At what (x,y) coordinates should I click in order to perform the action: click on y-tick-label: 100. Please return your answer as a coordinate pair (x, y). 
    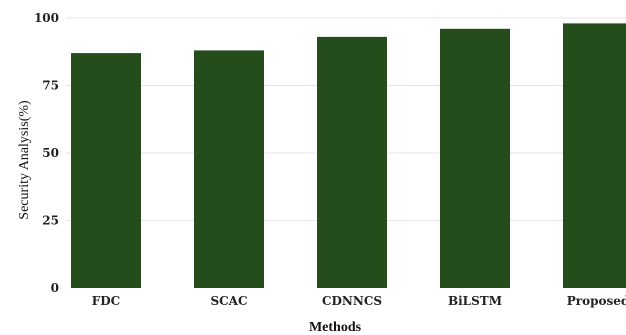
    Looking at the image, I should click on (46, 18).